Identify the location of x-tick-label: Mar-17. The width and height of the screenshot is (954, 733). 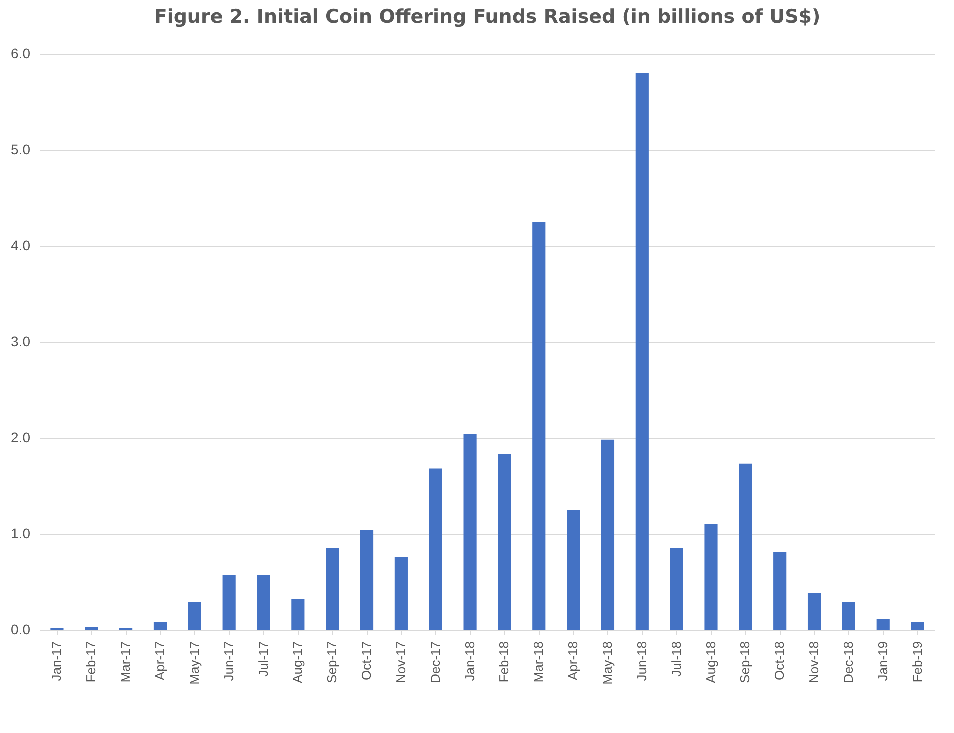
(126, 662).